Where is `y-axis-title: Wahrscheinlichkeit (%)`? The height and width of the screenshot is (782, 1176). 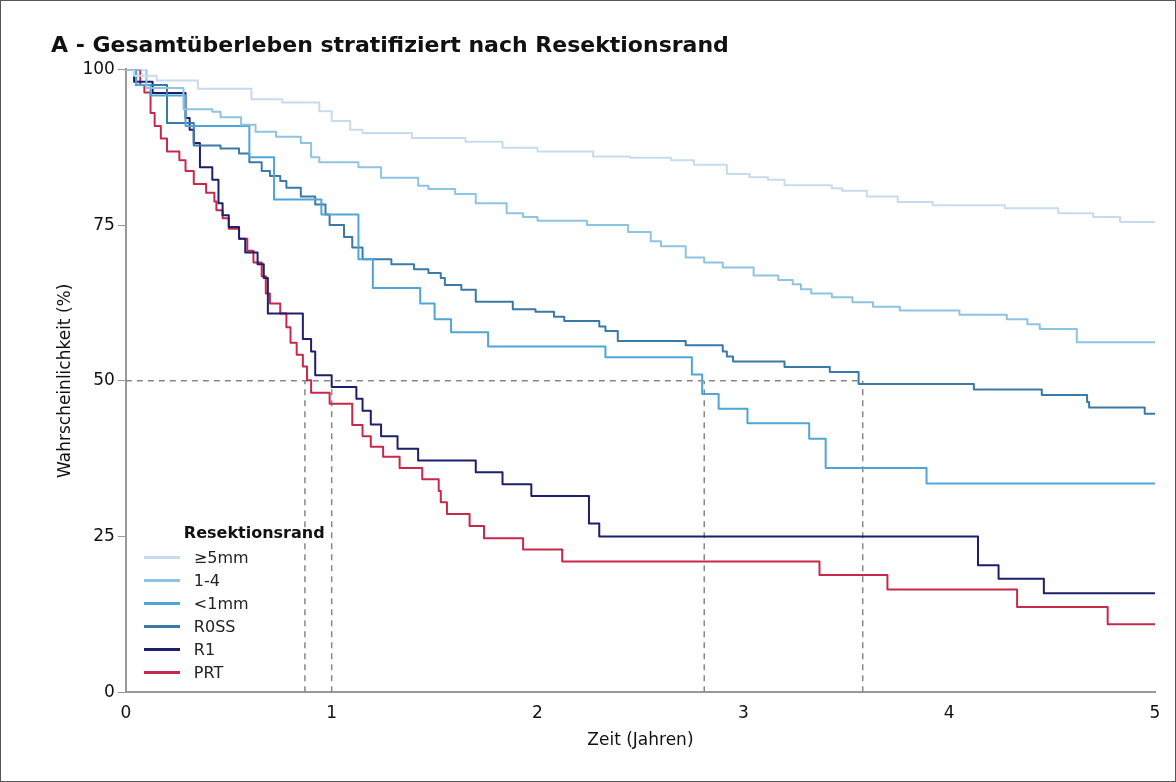
y-axis-title: Wahrscheinlichkeit (%) is located at coordinates (63, 380).